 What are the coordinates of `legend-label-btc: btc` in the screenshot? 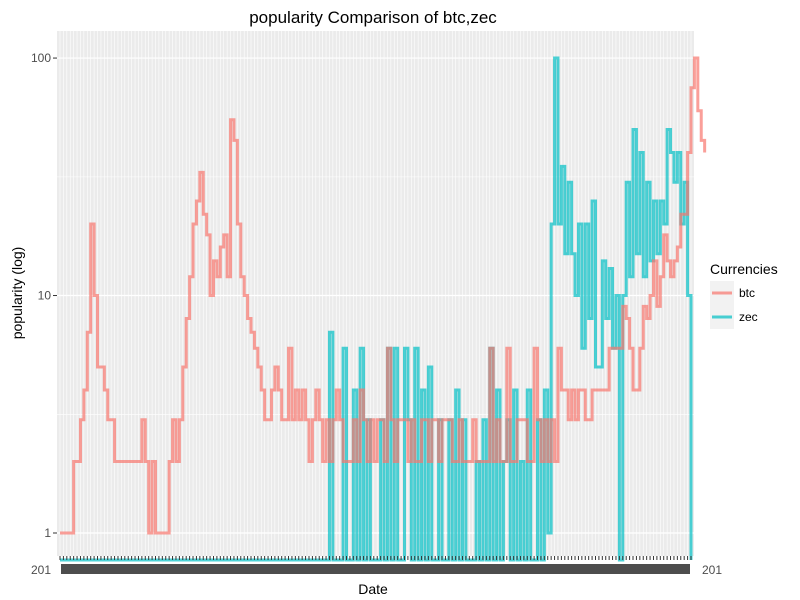 It's located at (747, 293).